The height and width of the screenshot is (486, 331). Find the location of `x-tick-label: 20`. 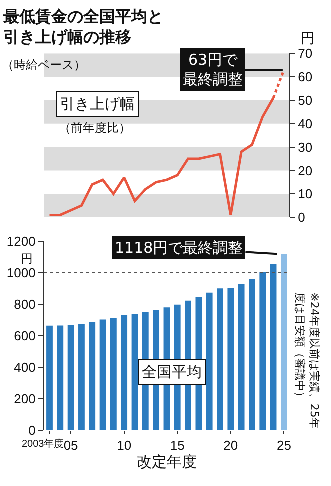

x-tick-label: 20 is located at coordinates (231, 446).